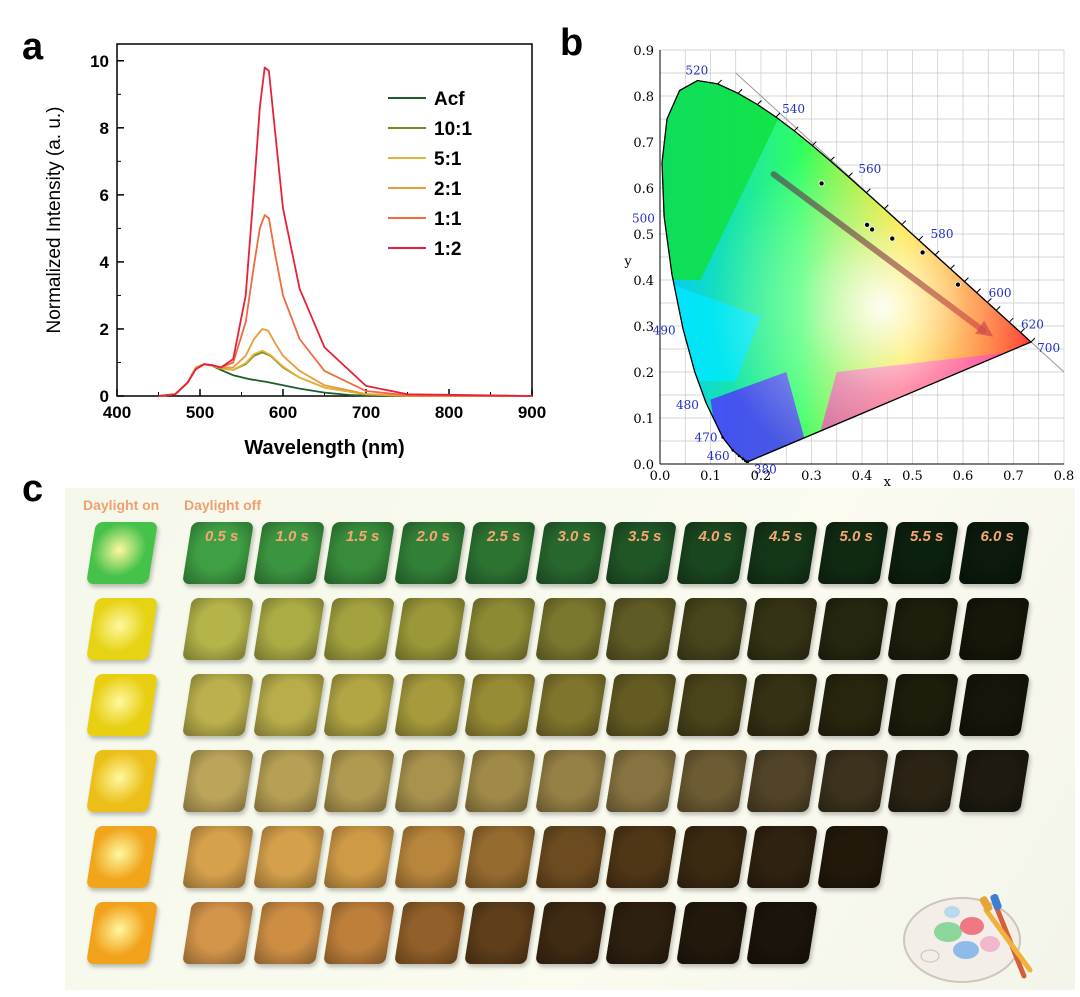  I want to click on y-tick-label: 0.3, so click(643, 327).